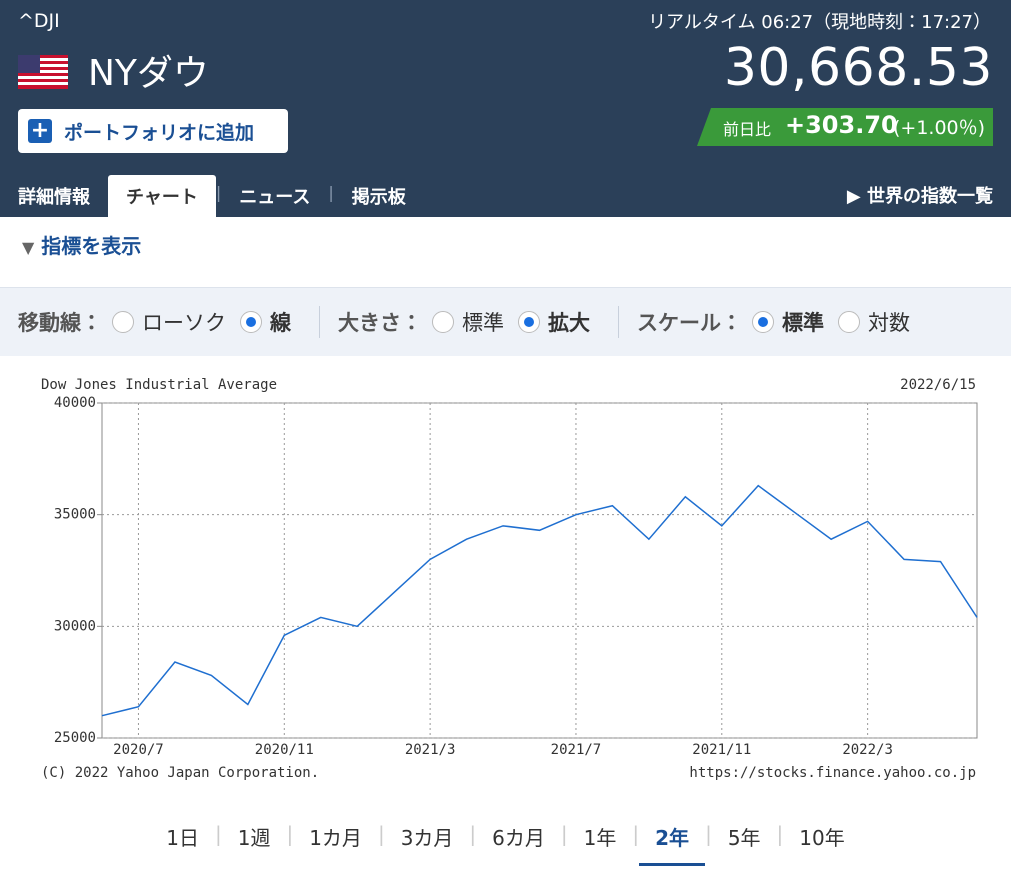  Describe the element at coordinates (138, 750) in the screenshot. I see `x-tick-label: 2020/7` at that location.